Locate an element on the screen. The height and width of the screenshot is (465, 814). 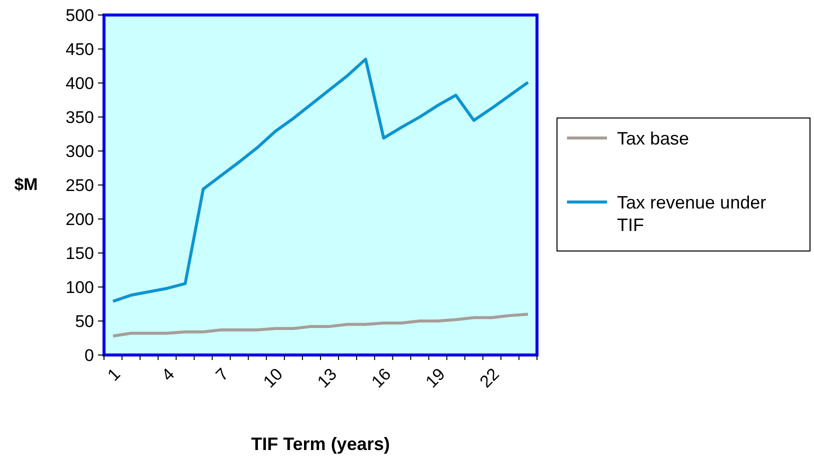
y-tick-label: 250 is located at coordinates (80, 185).